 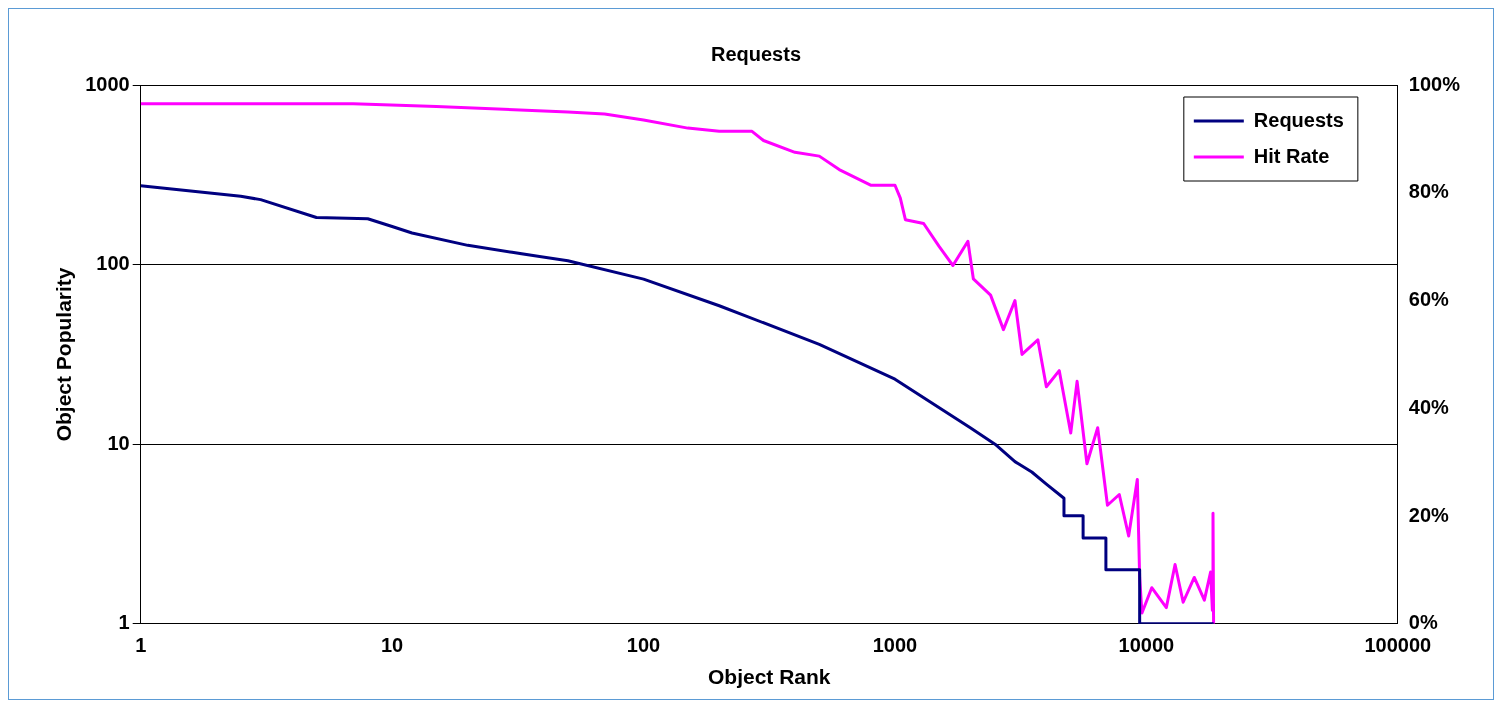 What do you see at coordinates (124, 622) in the screenshot?
I see `y-tick-label: 1` at bounding box center [124, 622].